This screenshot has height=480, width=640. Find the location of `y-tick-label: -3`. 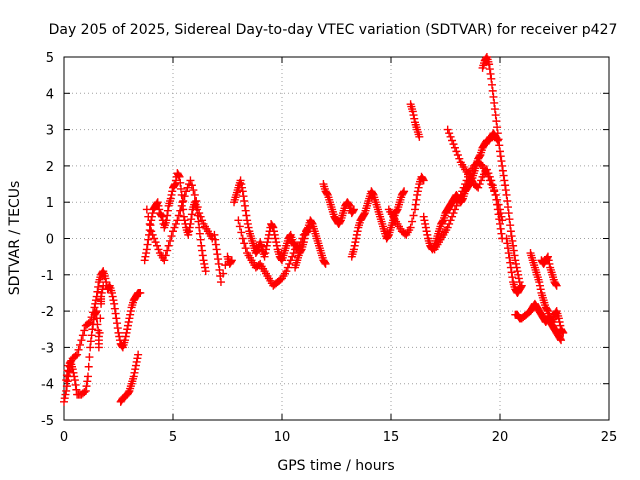

y-tick-label: -3 is located at coordinates (47, 348).